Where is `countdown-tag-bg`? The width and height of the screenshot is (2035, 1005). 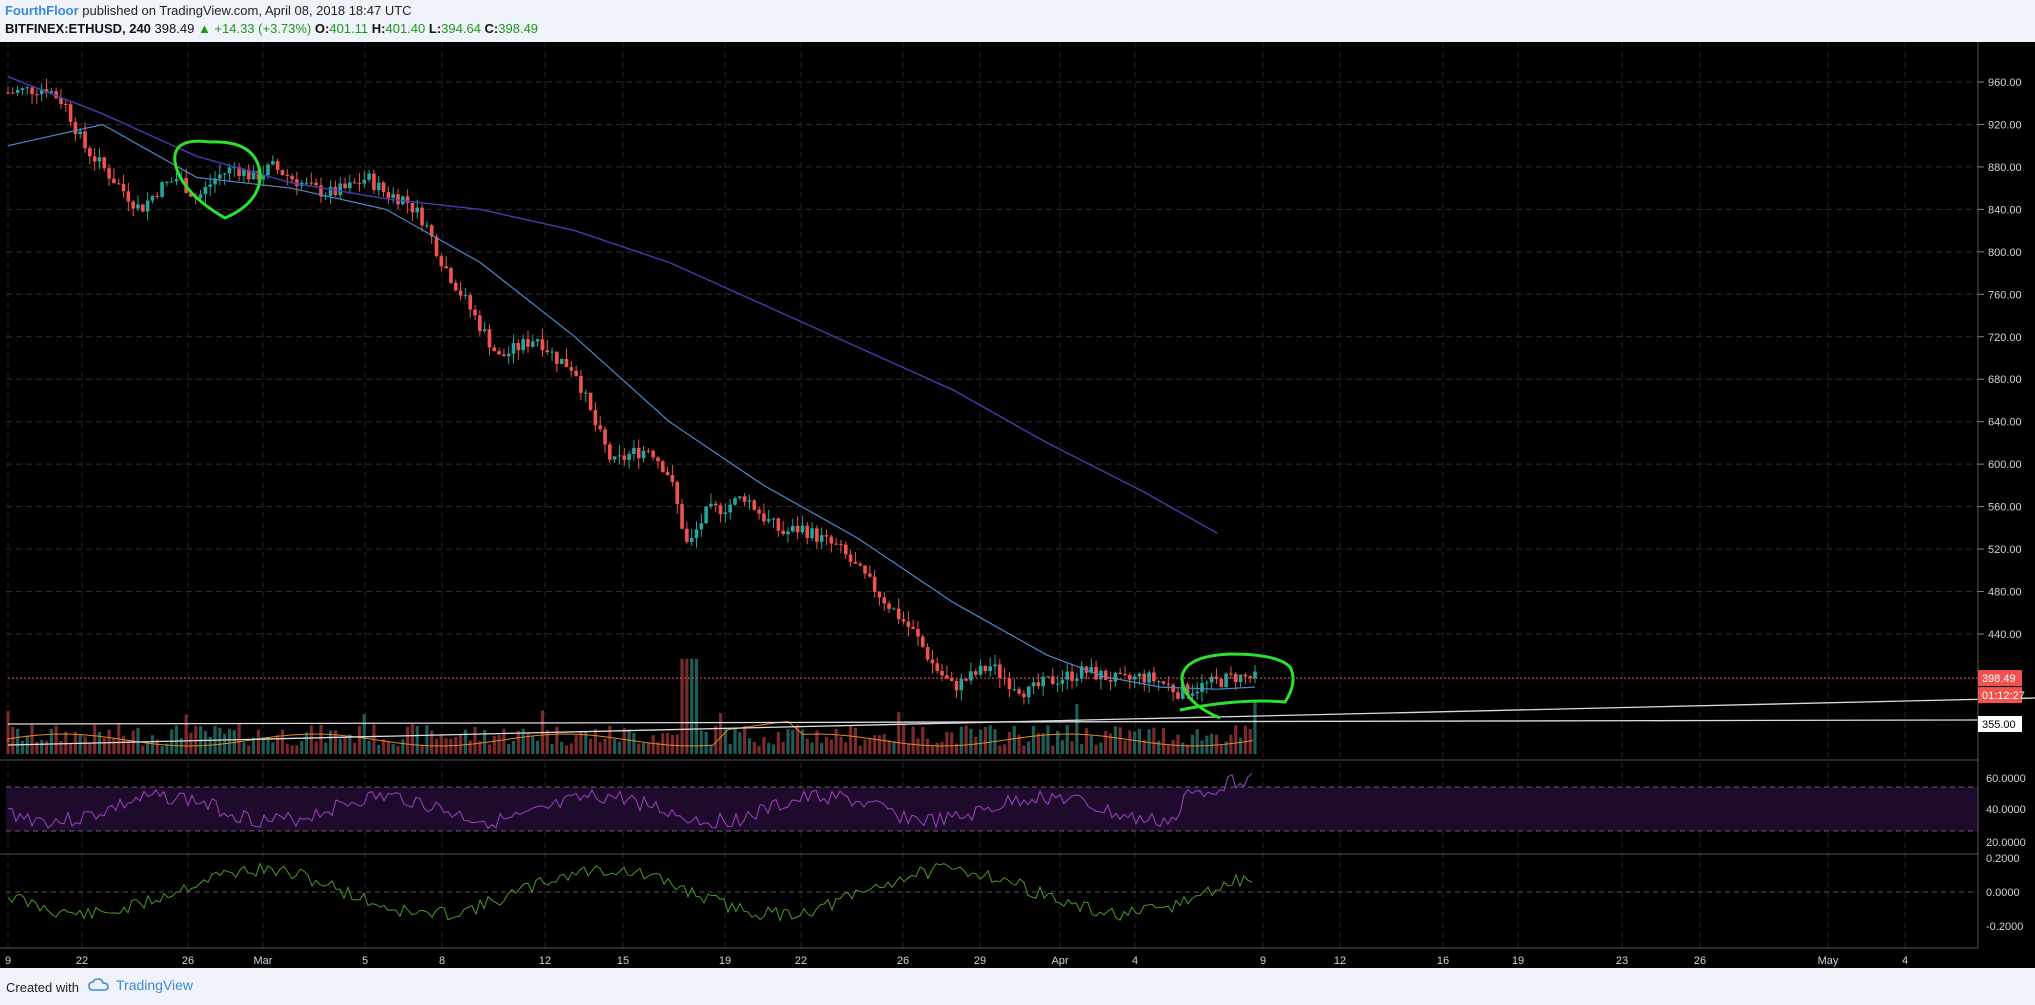 countdown-tag-bg is located at coordinates (2000, 695).